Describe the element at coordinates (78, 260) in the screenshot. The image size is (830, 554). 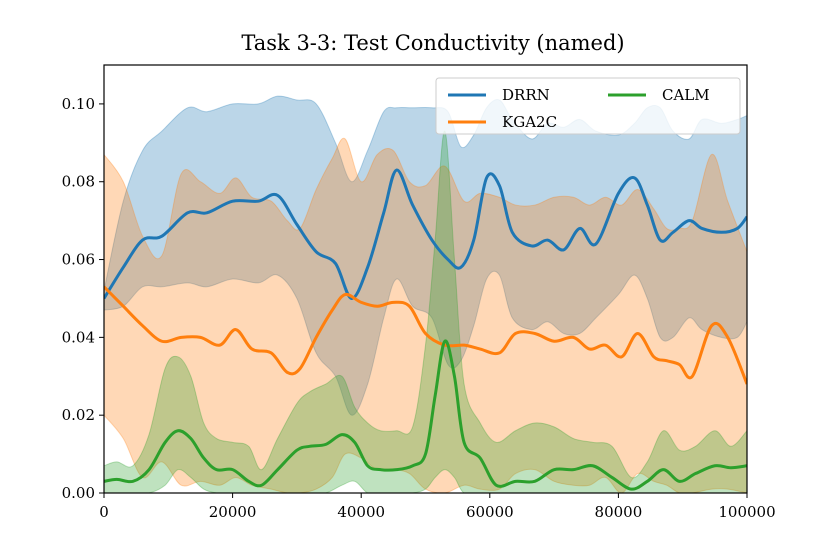
I see `y-tick-label: 0.06` at that location.